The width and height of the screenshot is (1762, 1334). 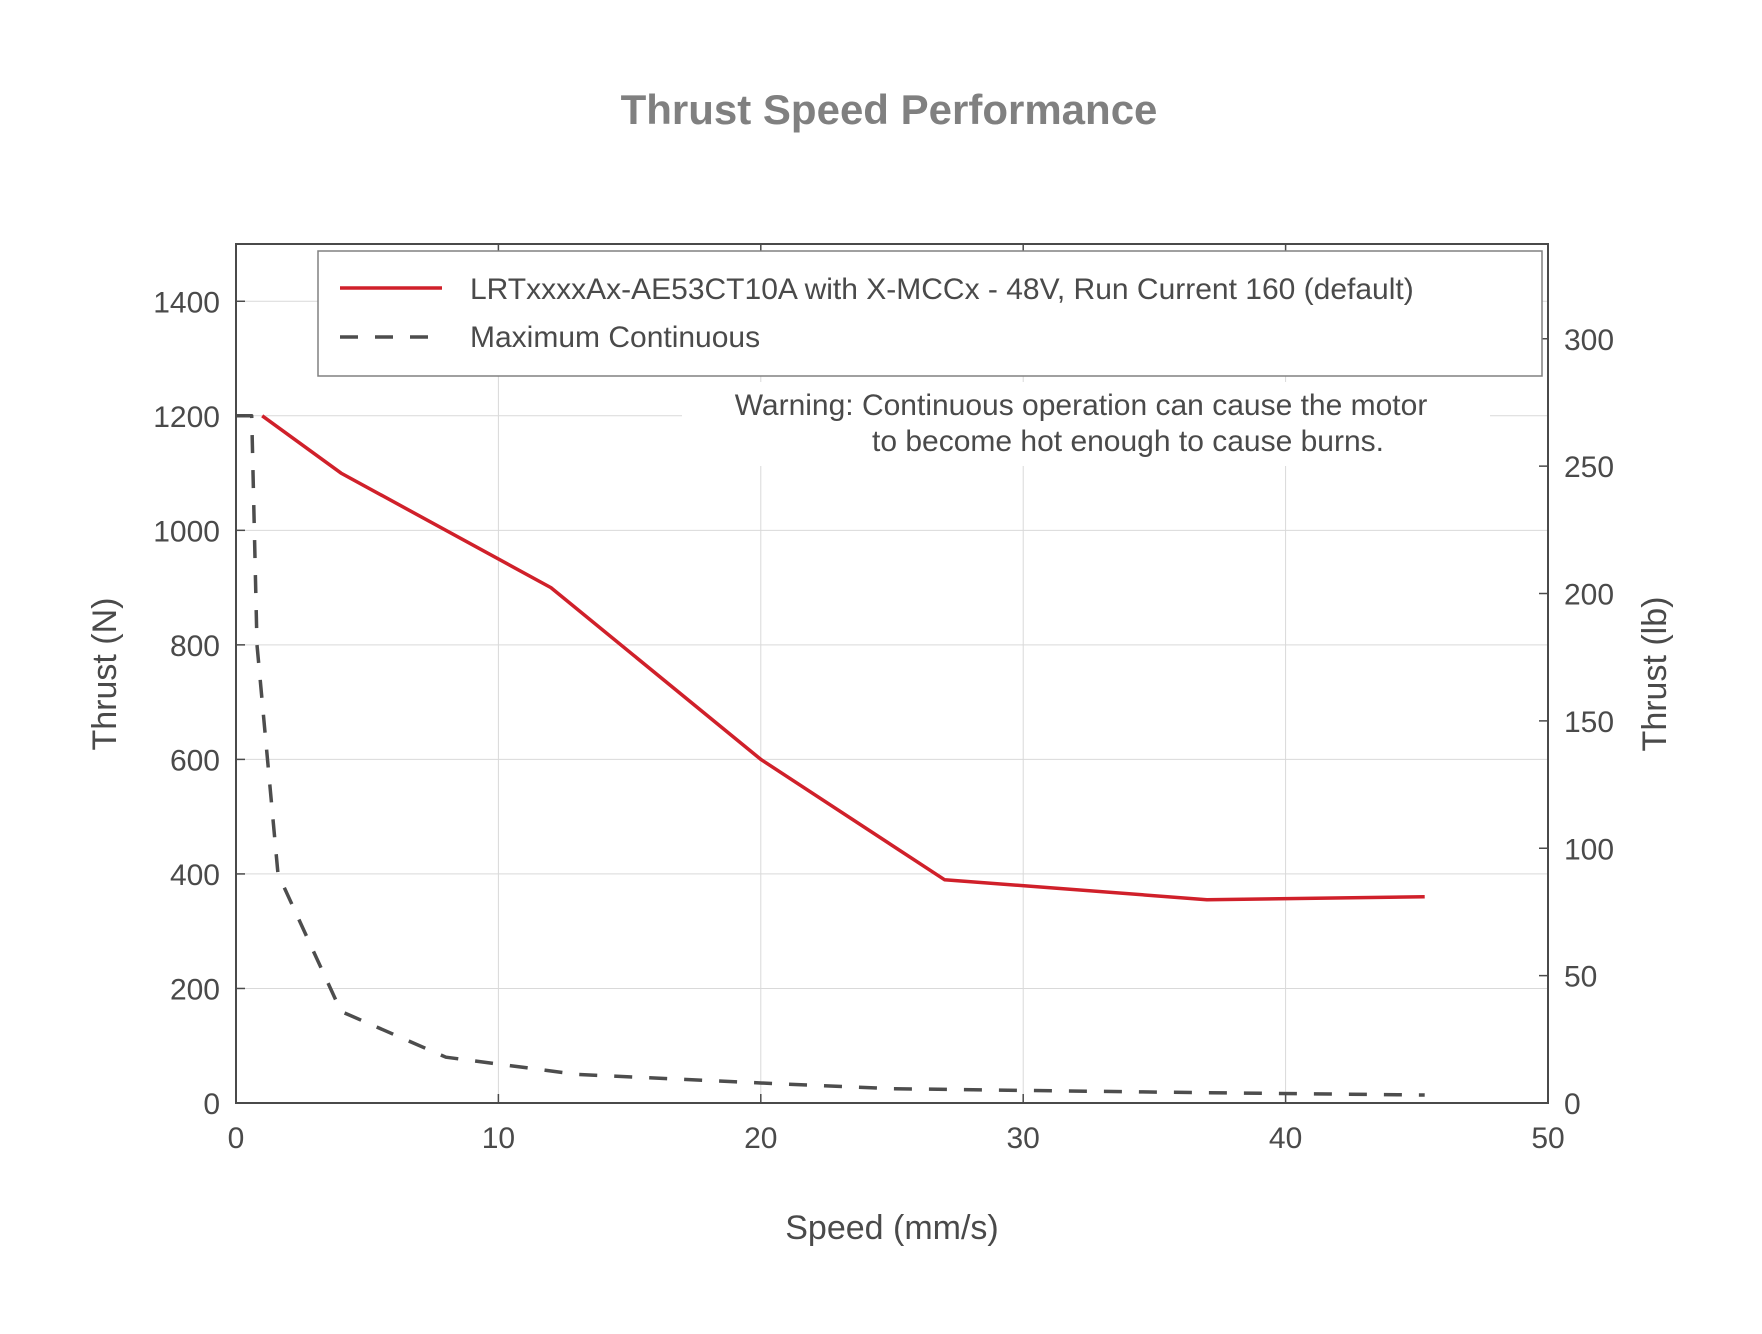 I want to click on y-tick-label-1: 200, so click(x=195, y=989).